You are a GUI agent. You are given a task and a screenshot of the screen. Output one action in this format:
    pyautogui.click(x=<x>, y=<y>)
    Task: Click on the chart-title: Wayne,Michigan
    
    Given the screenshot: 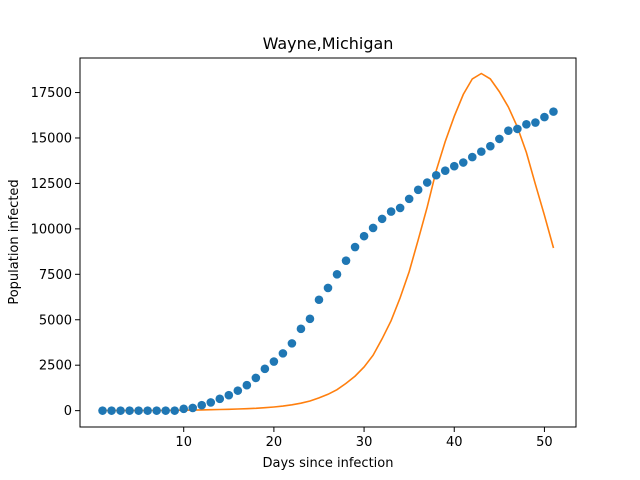 What is the action you would take?
    pyautogui.click(x=328, y=43)
    